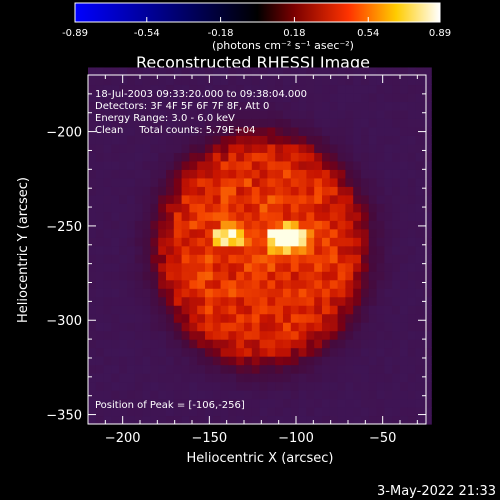 This screenshot has width=500, height=500. Describe the element at coordinates (23, 250) in the screenshot. I see `y-axis-label: Heliocentric Y (arcsec)` at that location.